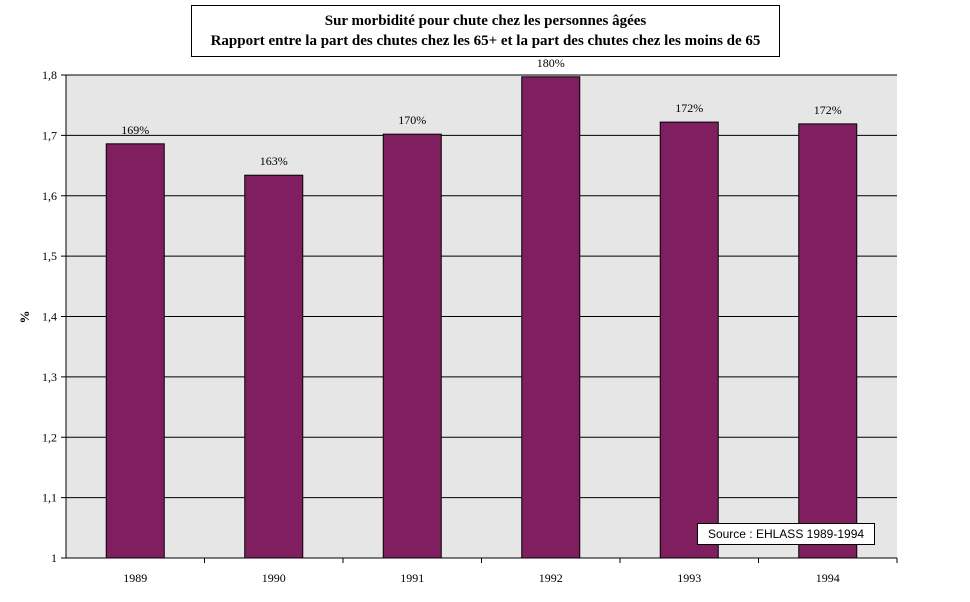 This screenshot has width=970, height=602. What do you see at coordinates (689, 578) in the screenshot?
I see `x-tick-label: 1993` at bounding box center [689, 578].